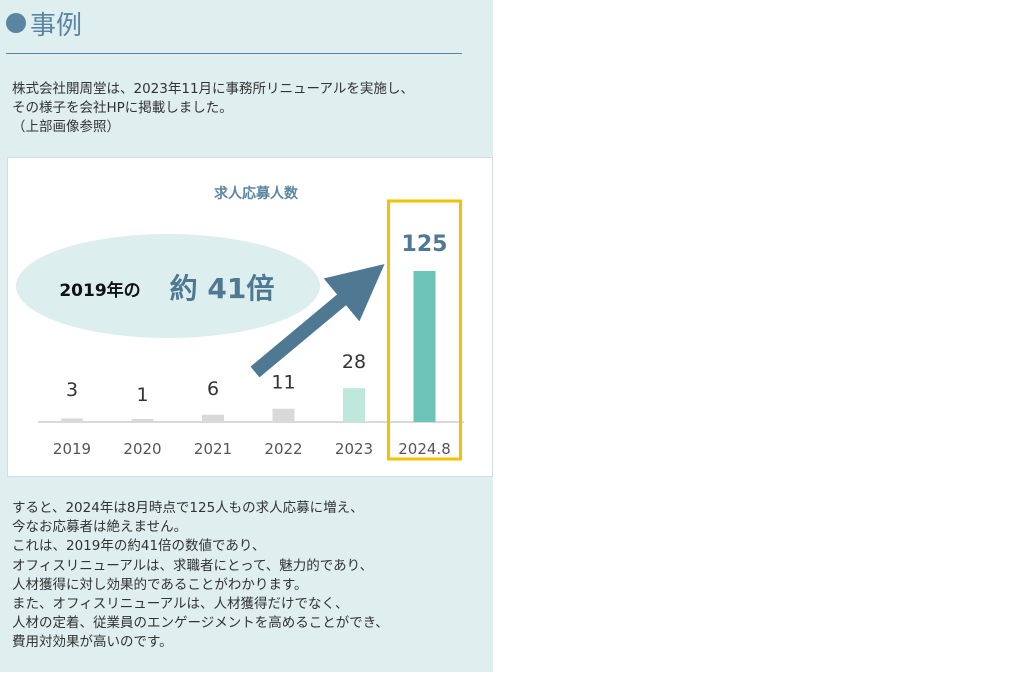  What do you see at coordinates (234, 53) in the screenshot?
I see `heading-divider` at bounding box center [234, 53].